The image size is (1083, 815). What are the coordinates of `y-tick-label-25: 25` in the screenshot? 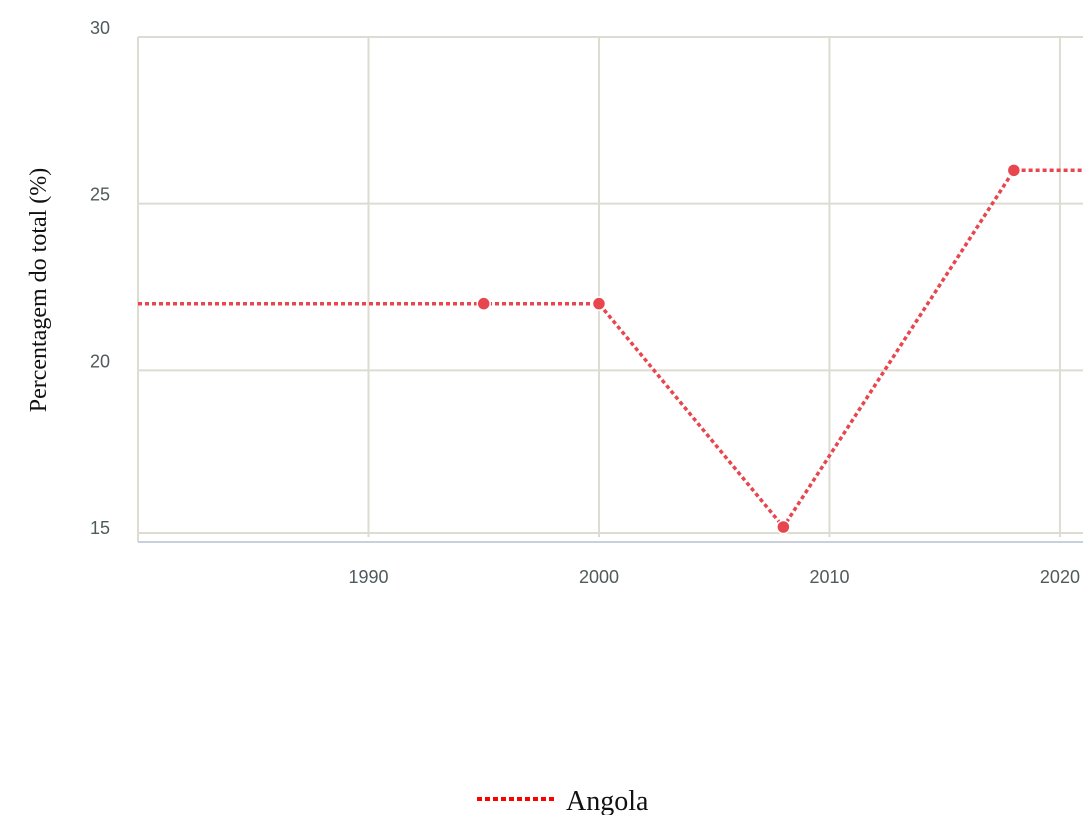 It's located at (100, 195).